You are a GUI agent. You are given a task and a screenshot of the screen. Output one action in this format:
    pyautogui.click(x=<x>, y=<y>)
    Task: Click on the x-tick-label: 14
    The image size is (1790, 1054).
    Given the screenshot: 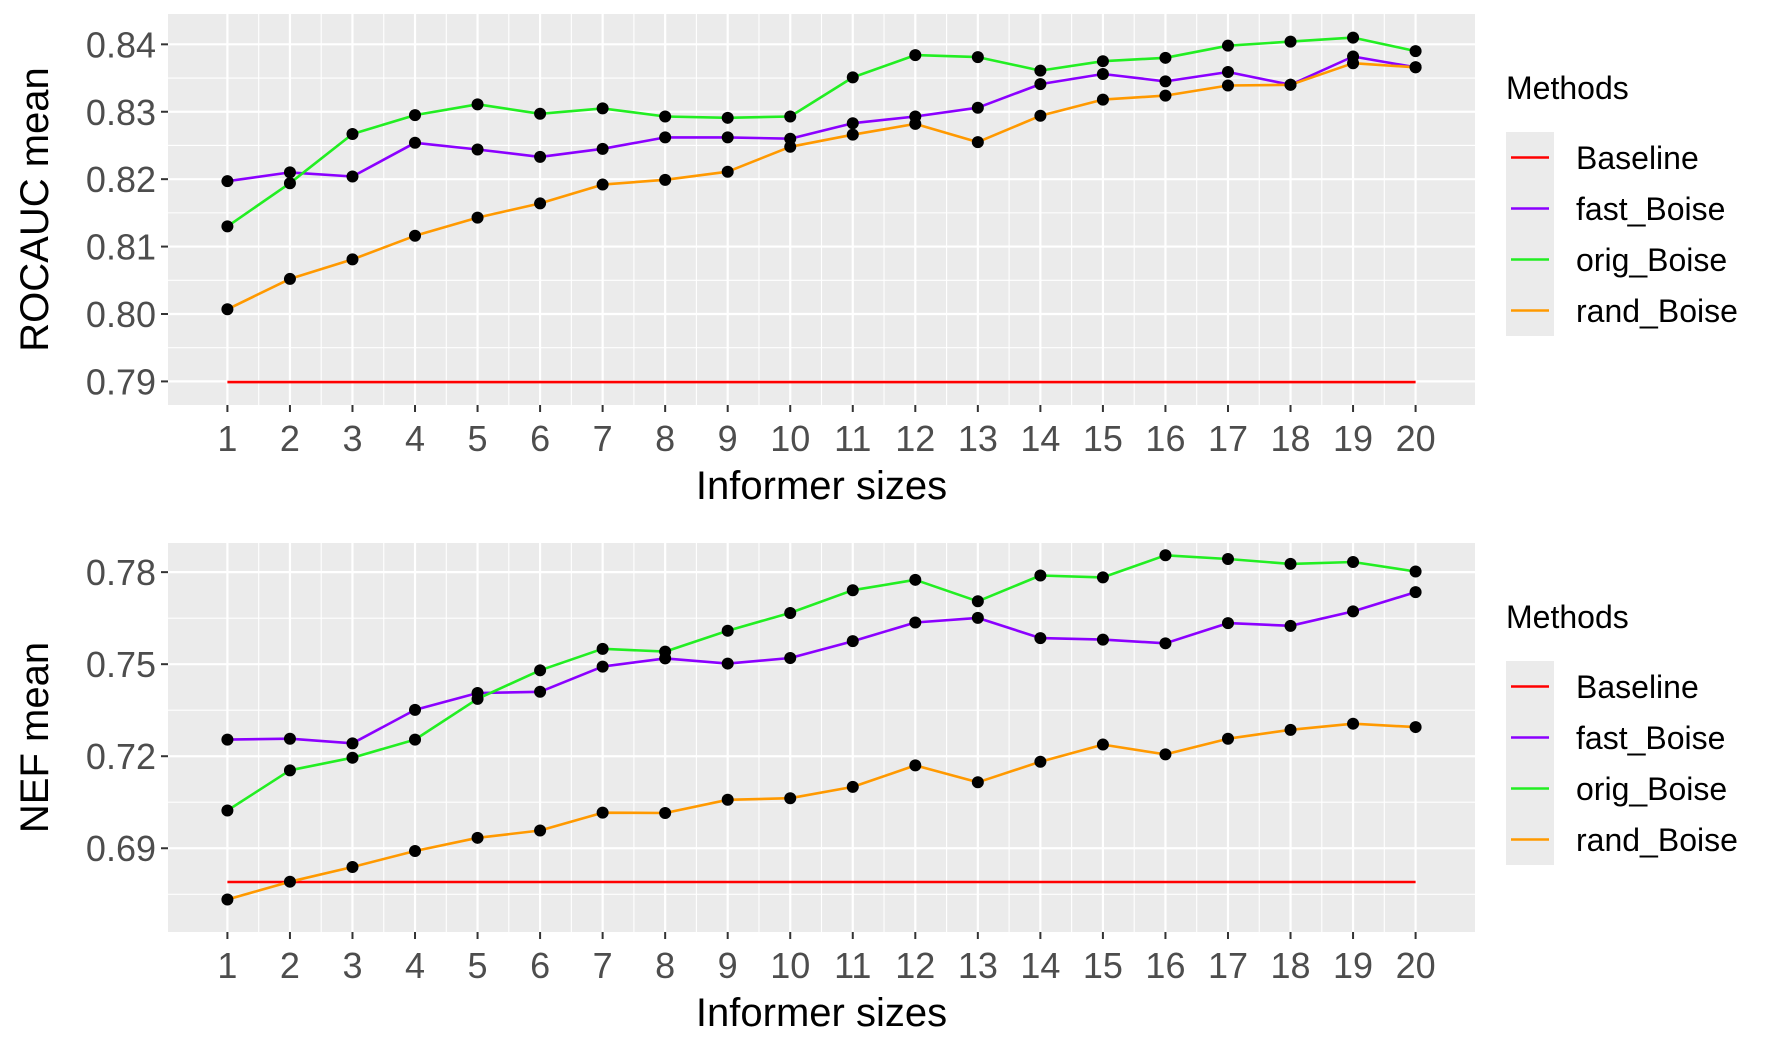 What is the action you would take?
    pyautogui.click(x=1040, y=438)
    